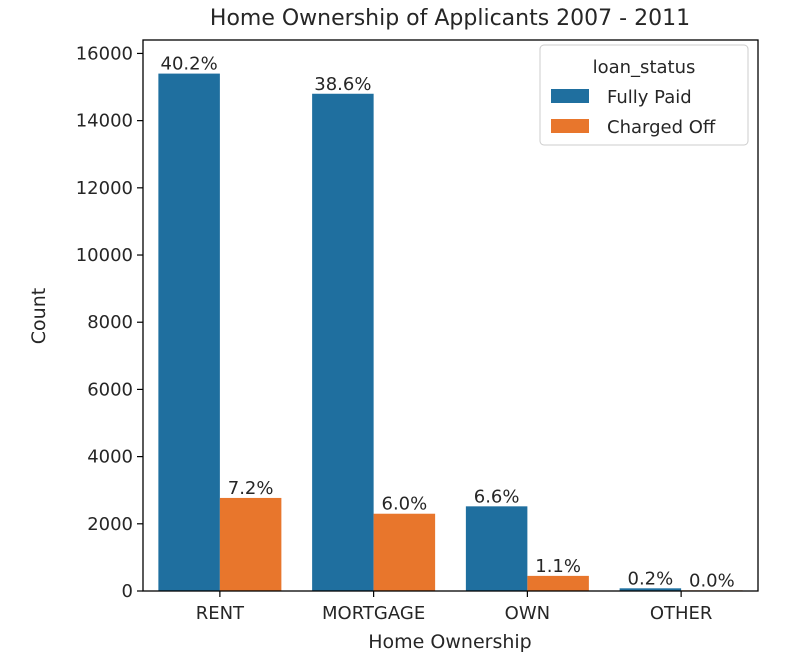 The image size is (808, 661). I want to click on y-tick-label: 2000, so click(110, 524).